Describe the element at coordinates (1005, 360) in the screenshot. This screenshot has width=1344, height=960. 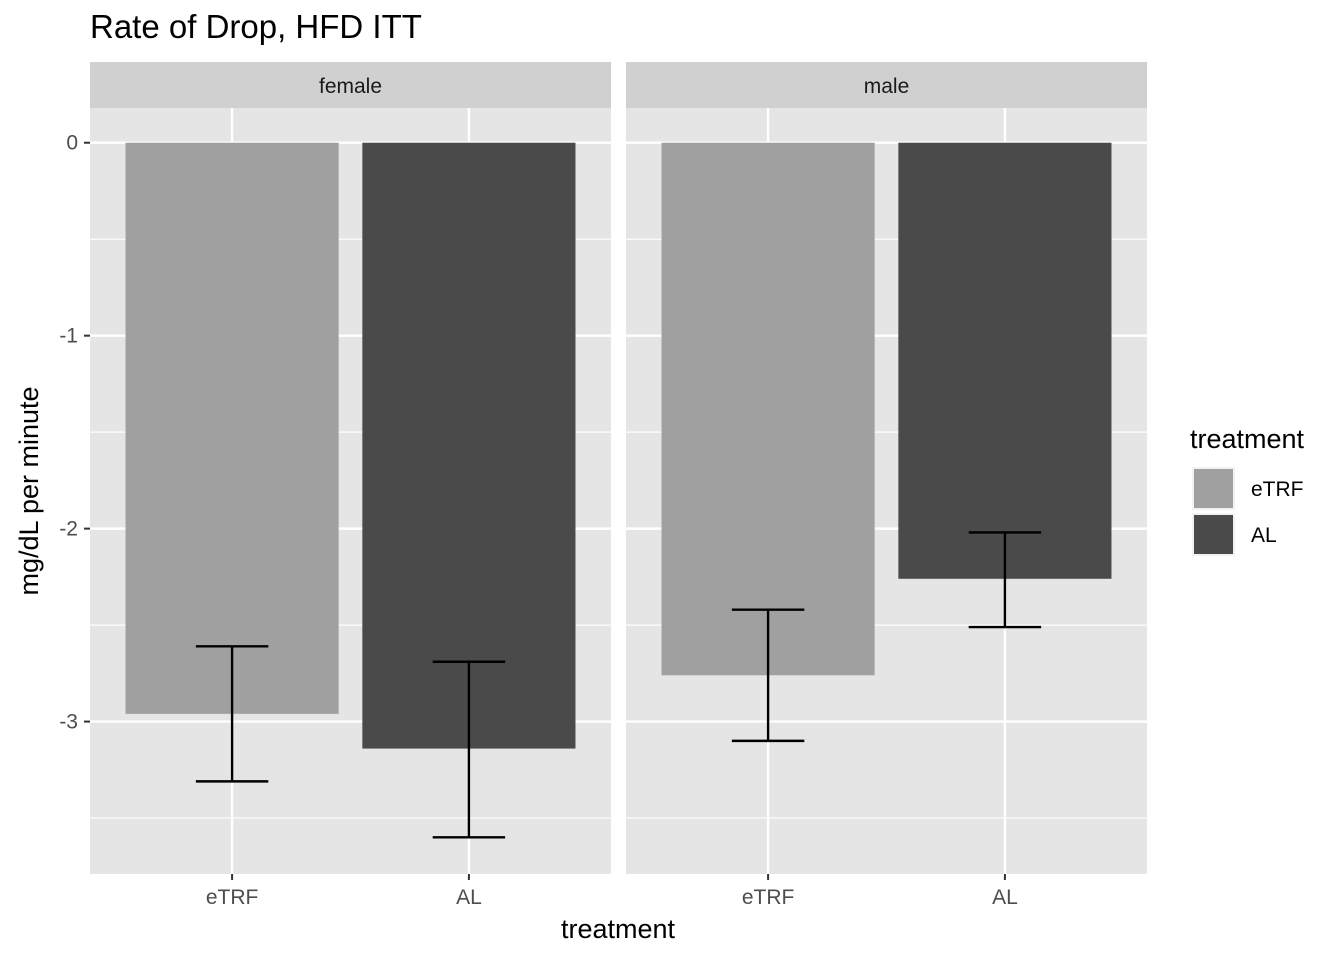
I see `bar-male-AL` at that location.